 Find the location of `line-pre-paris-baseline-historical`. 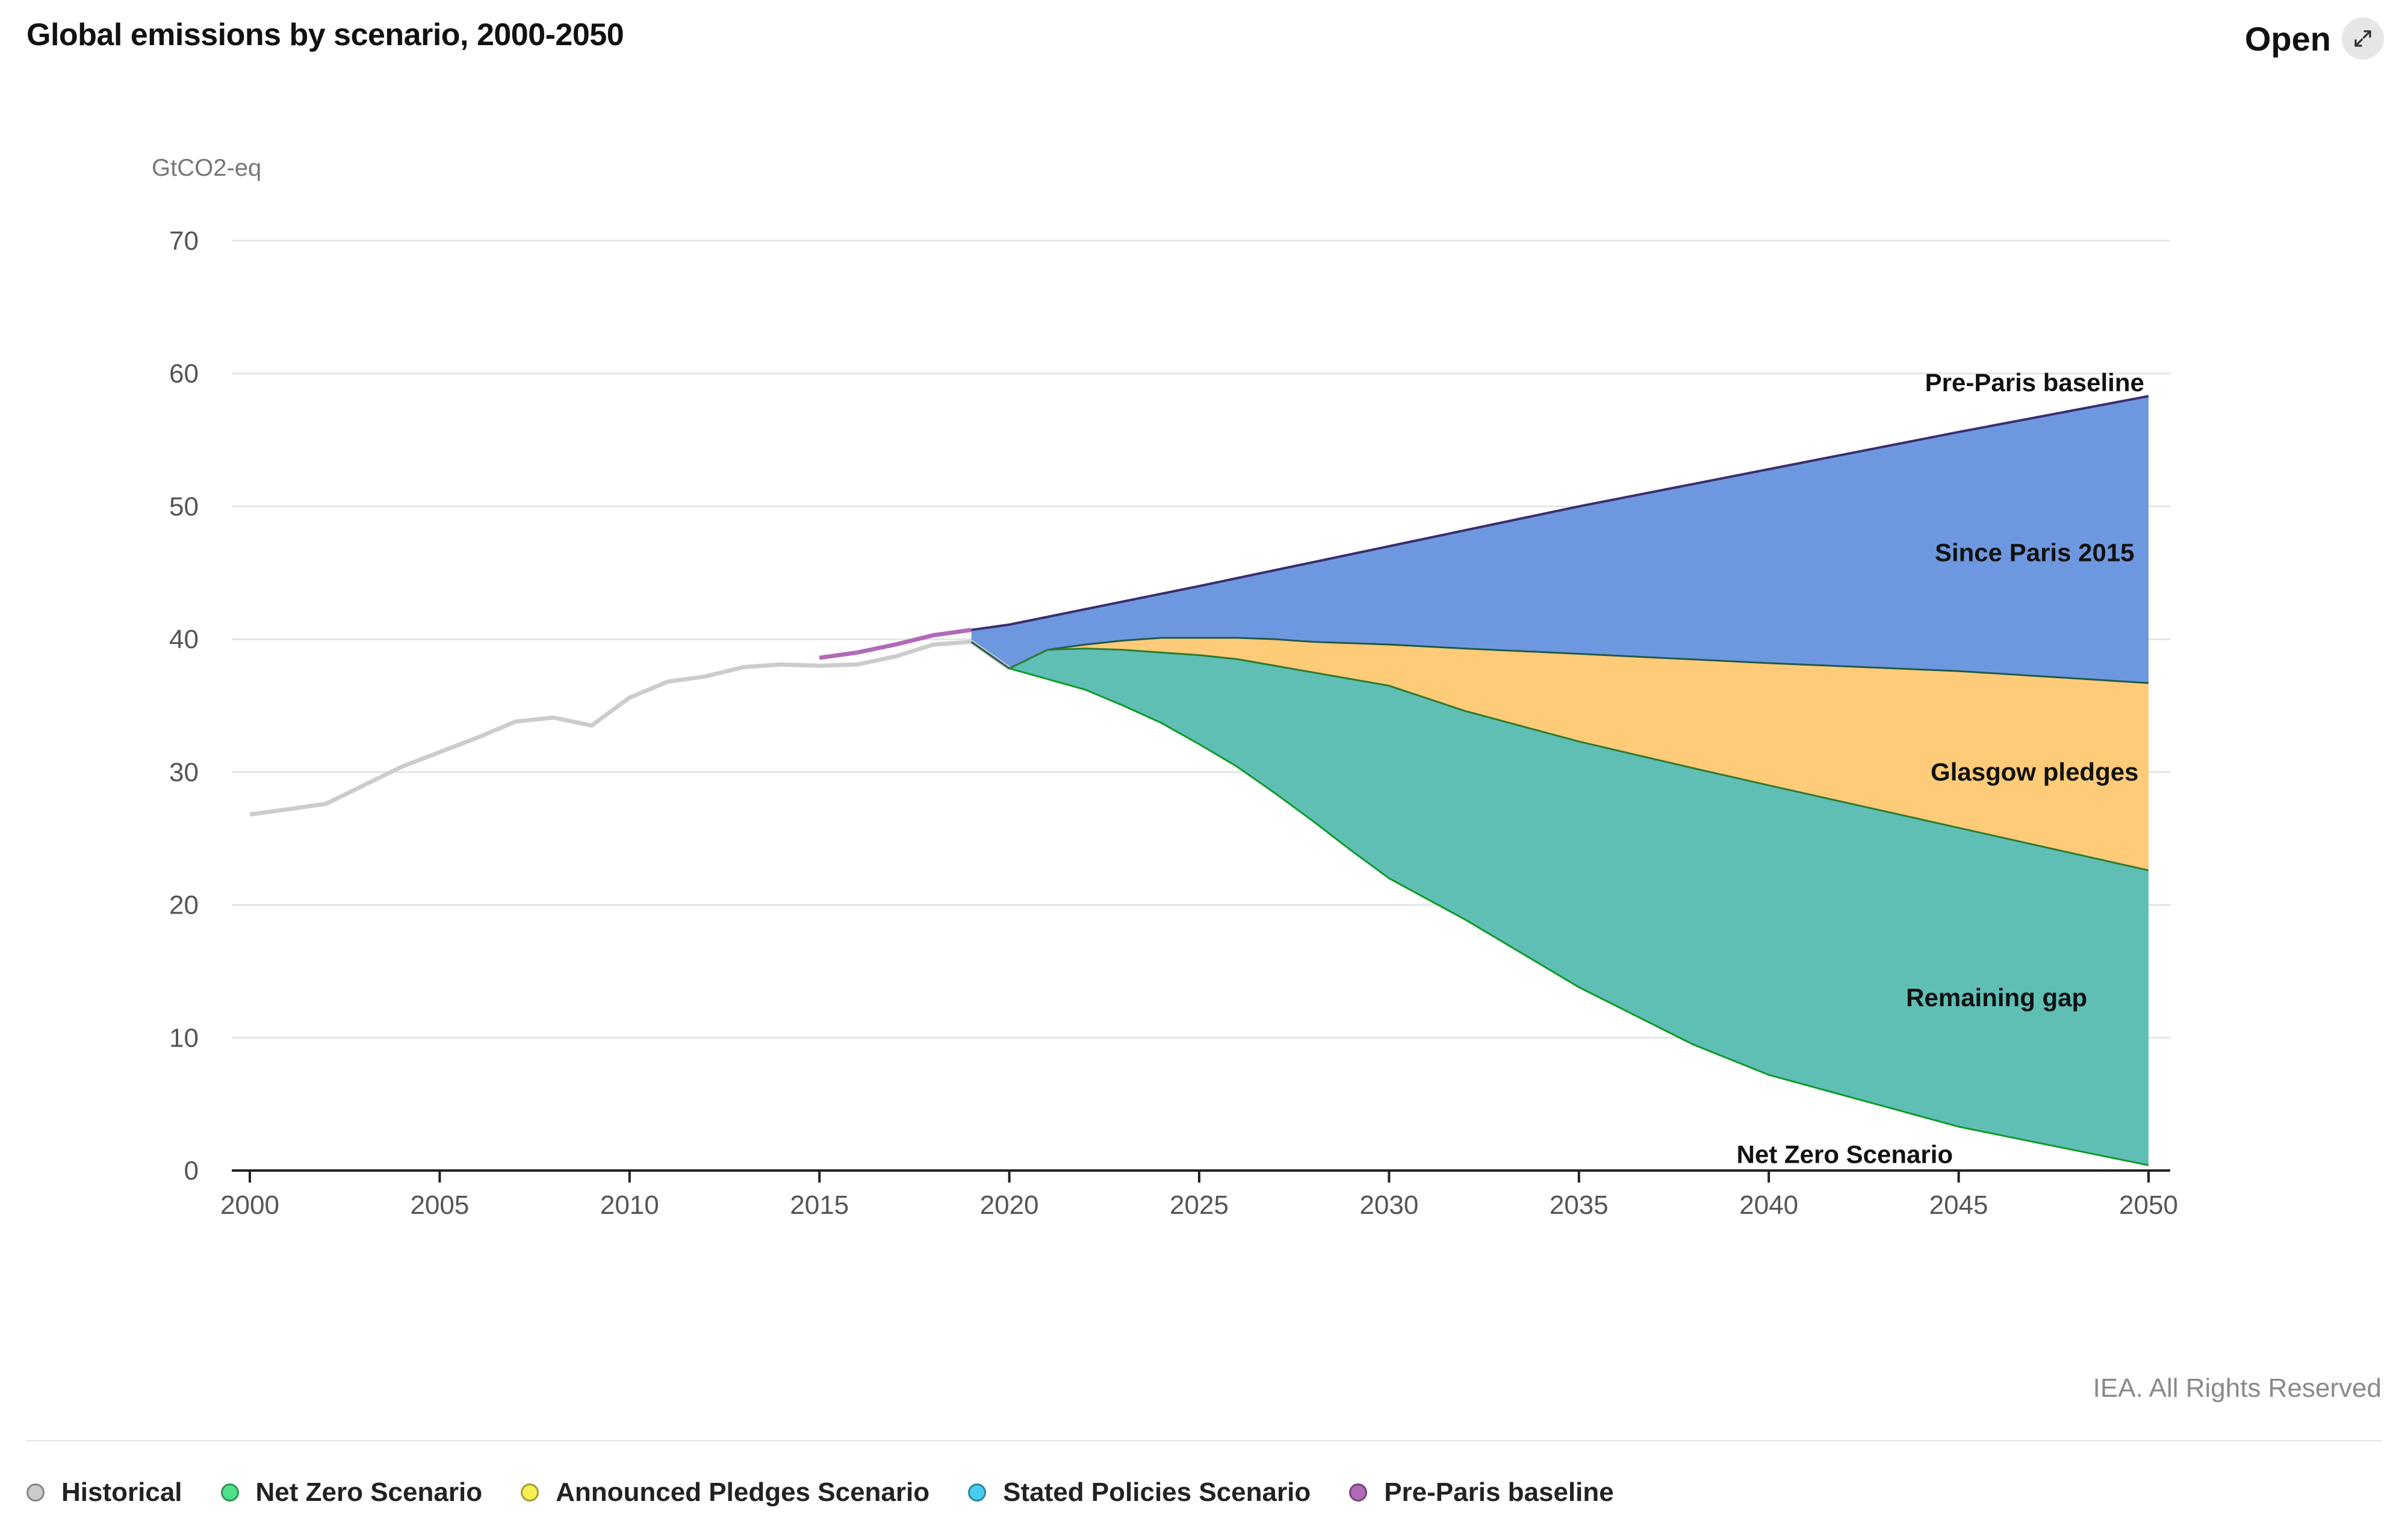

line-pre-paris-baseline-historical is located at coordinates (895, 644).